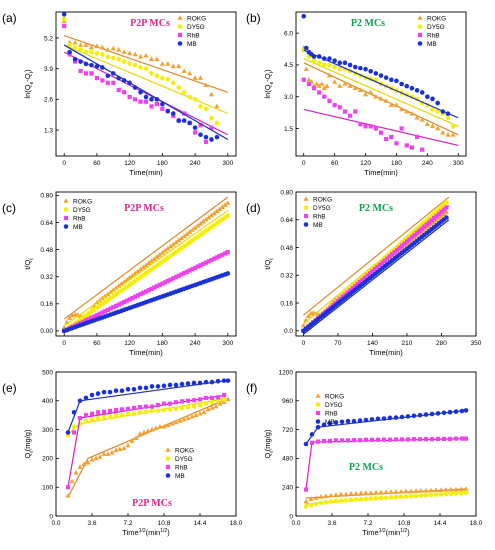 This screenshot has width=495, height=550. I want to click on x-axis-label: Time(min), so click(146, 172).